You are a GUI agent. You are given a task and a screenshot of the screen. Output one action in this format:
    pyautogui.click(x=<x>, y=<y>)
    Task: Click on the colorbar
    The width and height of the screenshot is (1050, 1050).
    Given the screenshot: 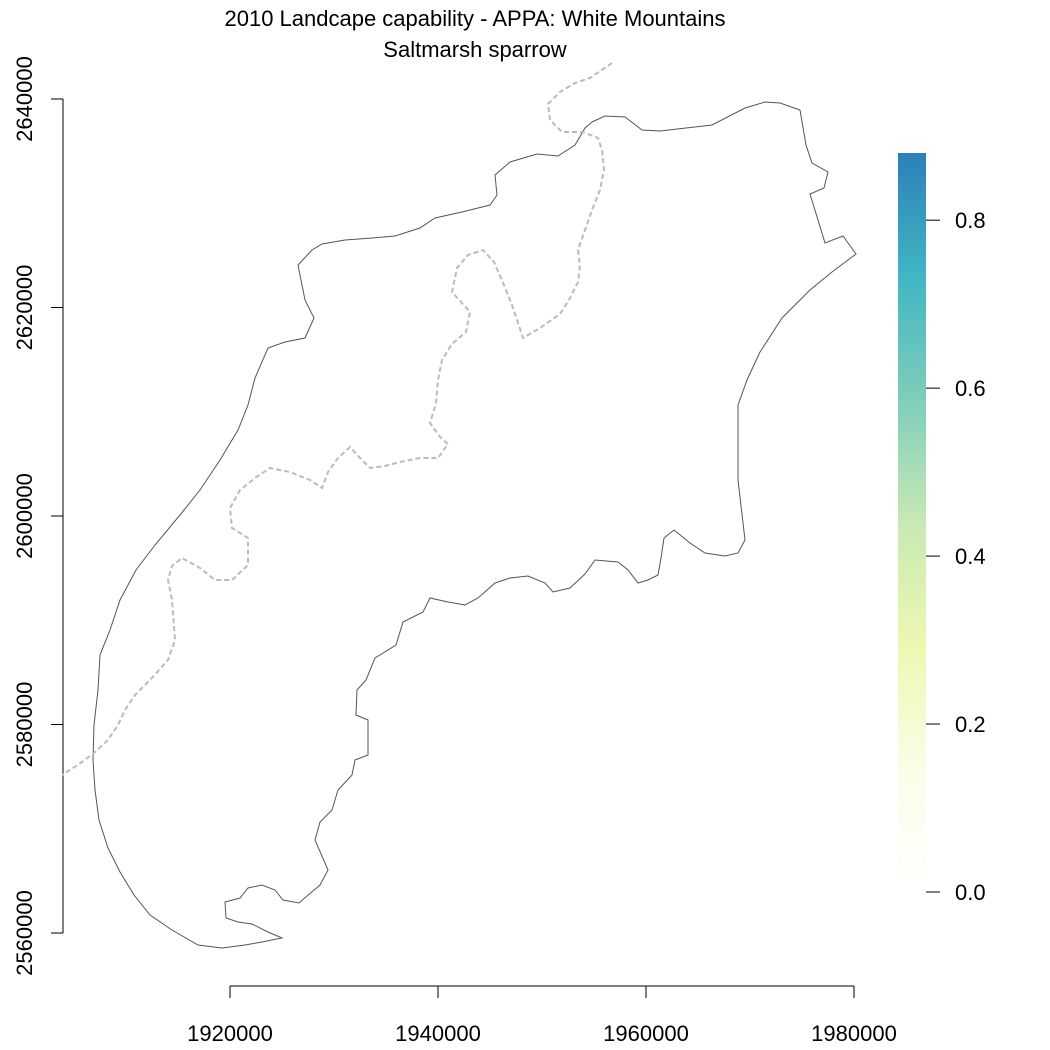 What is the action you would take?
    pyautogui.click(x=912, y=522)
    